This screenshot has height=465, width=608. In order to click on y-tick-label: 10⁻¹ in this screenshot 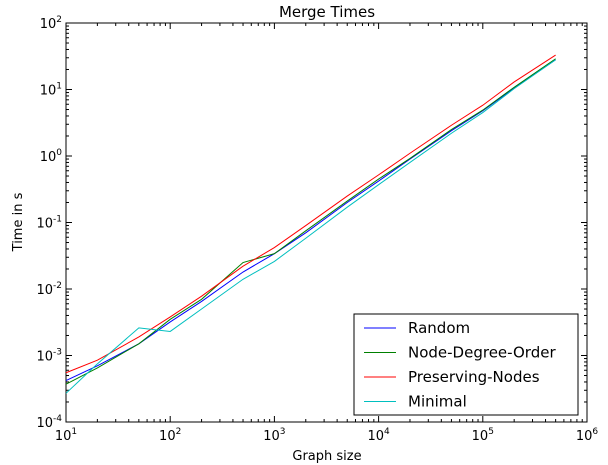, I will do `click(49, 223)`.